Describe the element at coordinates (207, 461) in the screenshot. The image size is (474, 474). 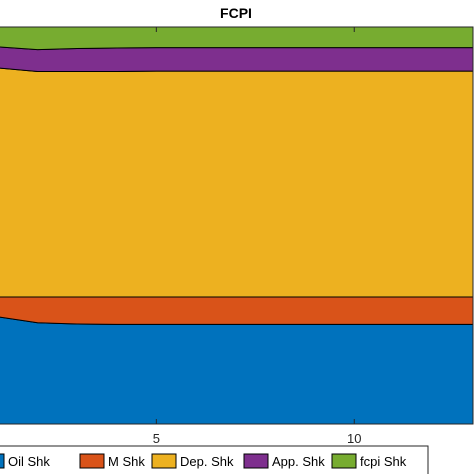
I see `legend-label-dep-shk: Dep. Shk` at that location.